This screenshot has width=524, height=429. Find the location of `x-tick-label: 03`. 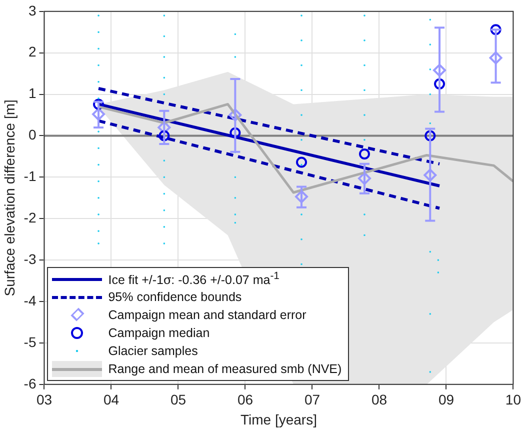

x-tick-label: 03 is located at coordinates (44, 400).